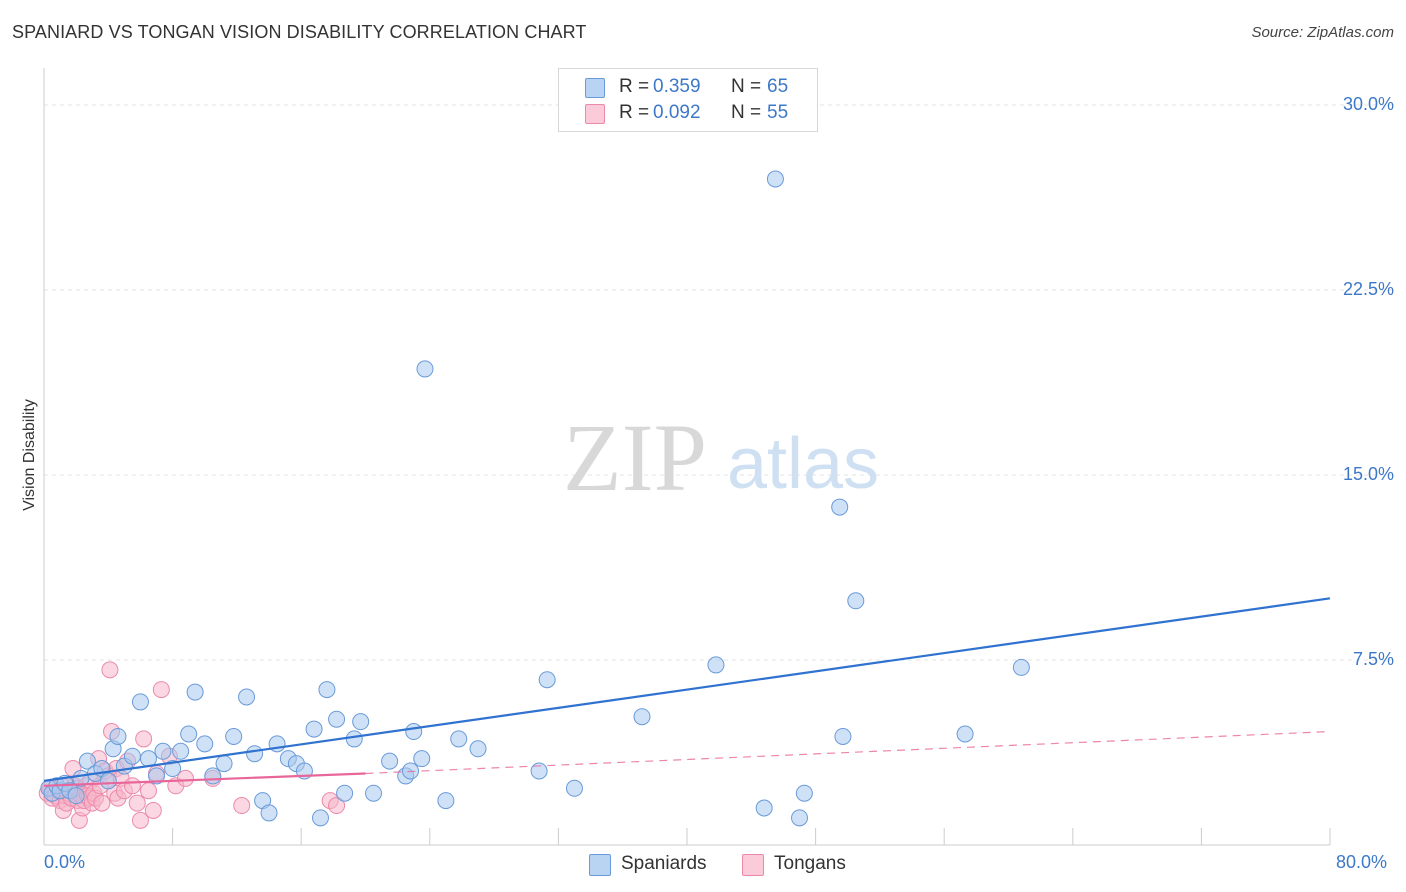 The image size is (1406, 892). I want to click on tongans-trendline, so click(204, 779).